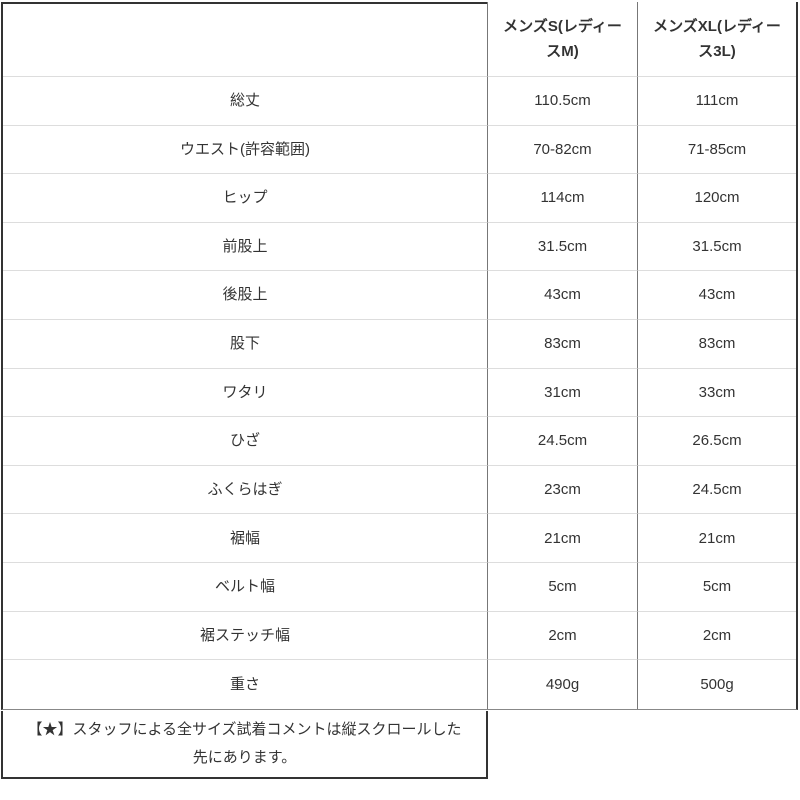 The image size is (800, 800). I want to click on value-cell-s: 70-82cm, so click(562, 150).